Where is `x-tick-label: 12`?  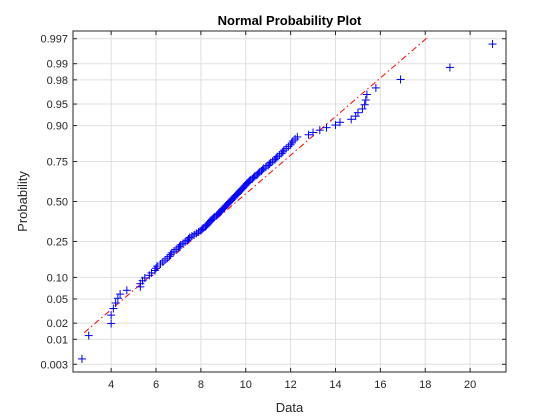 x-tick-label: 12 is located at coordinates (290, 385).